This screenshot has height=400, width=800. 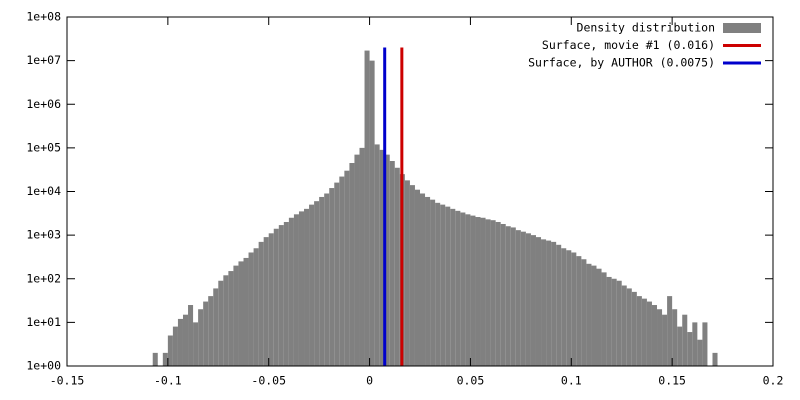 I want to click on x-tick-label: -0.05, so click(x=268, y=381).